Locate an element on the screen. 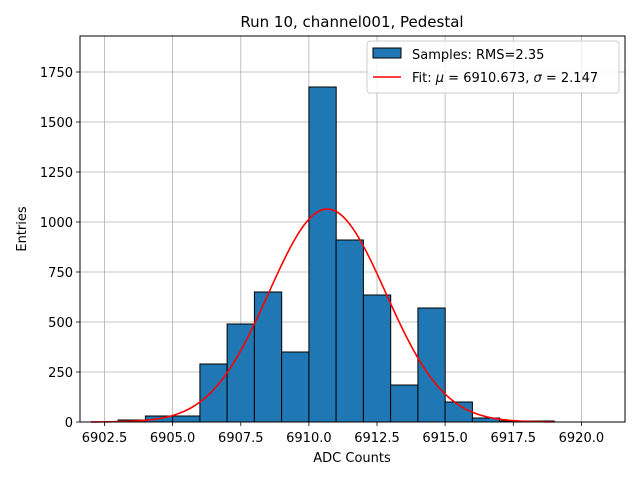  legend-fit-prefix: Fit: is located at coordinates (424, 78).